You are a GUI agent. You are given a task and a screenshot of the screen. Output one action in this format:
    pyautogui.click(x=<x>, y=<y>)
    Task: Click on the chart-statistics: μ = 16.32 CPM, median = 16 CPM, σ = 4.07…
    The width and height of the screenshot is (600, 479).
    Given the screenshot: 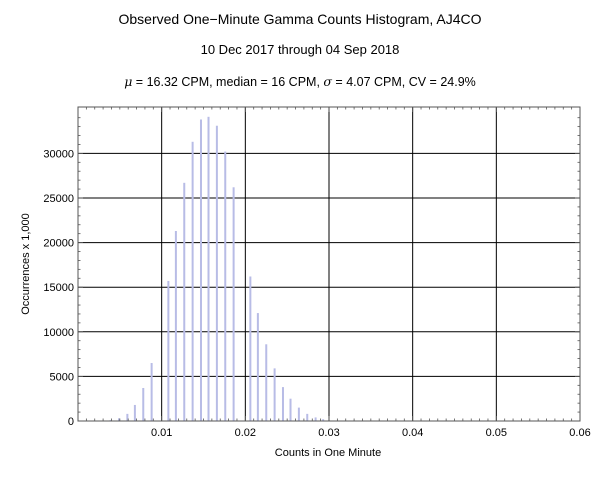 What is the action you would take?
    pyautogui.click(x=300, y=81)
    